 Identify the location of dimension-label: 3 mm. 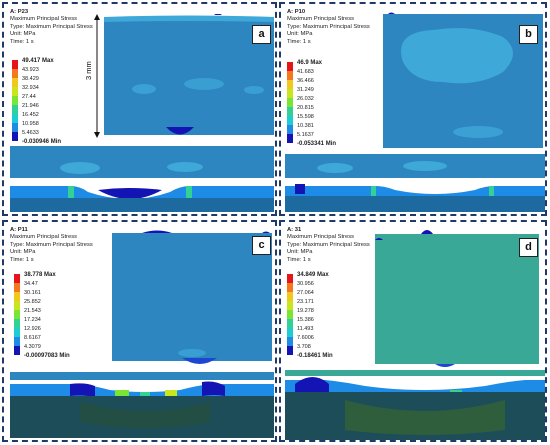
(88, 70).